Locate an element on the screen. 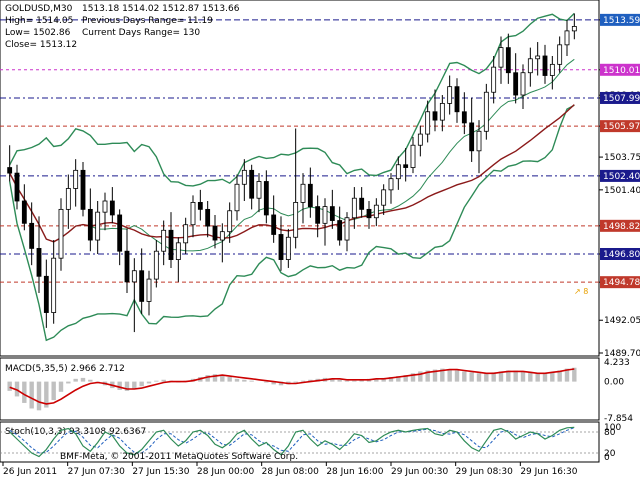 This screenshot has height=480, width=640. price-label-text: 1498.82 is located at coordinates (621, 227).